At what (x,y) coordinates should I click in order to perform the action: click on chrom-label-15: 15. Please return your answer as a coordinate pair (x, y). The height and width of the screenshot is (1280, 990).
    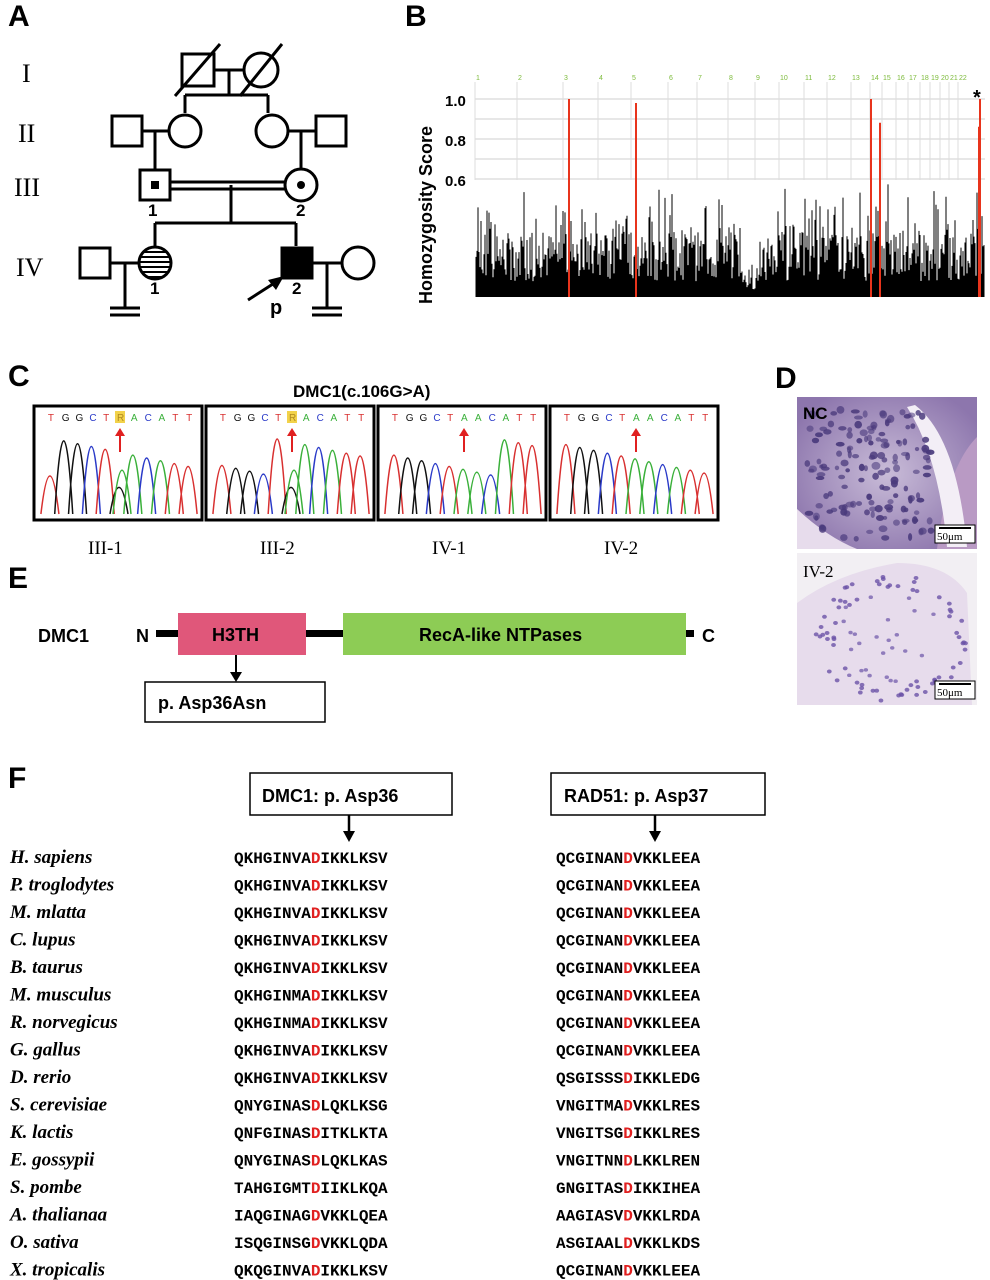
    Looking at the image, I should click on (887, 78).